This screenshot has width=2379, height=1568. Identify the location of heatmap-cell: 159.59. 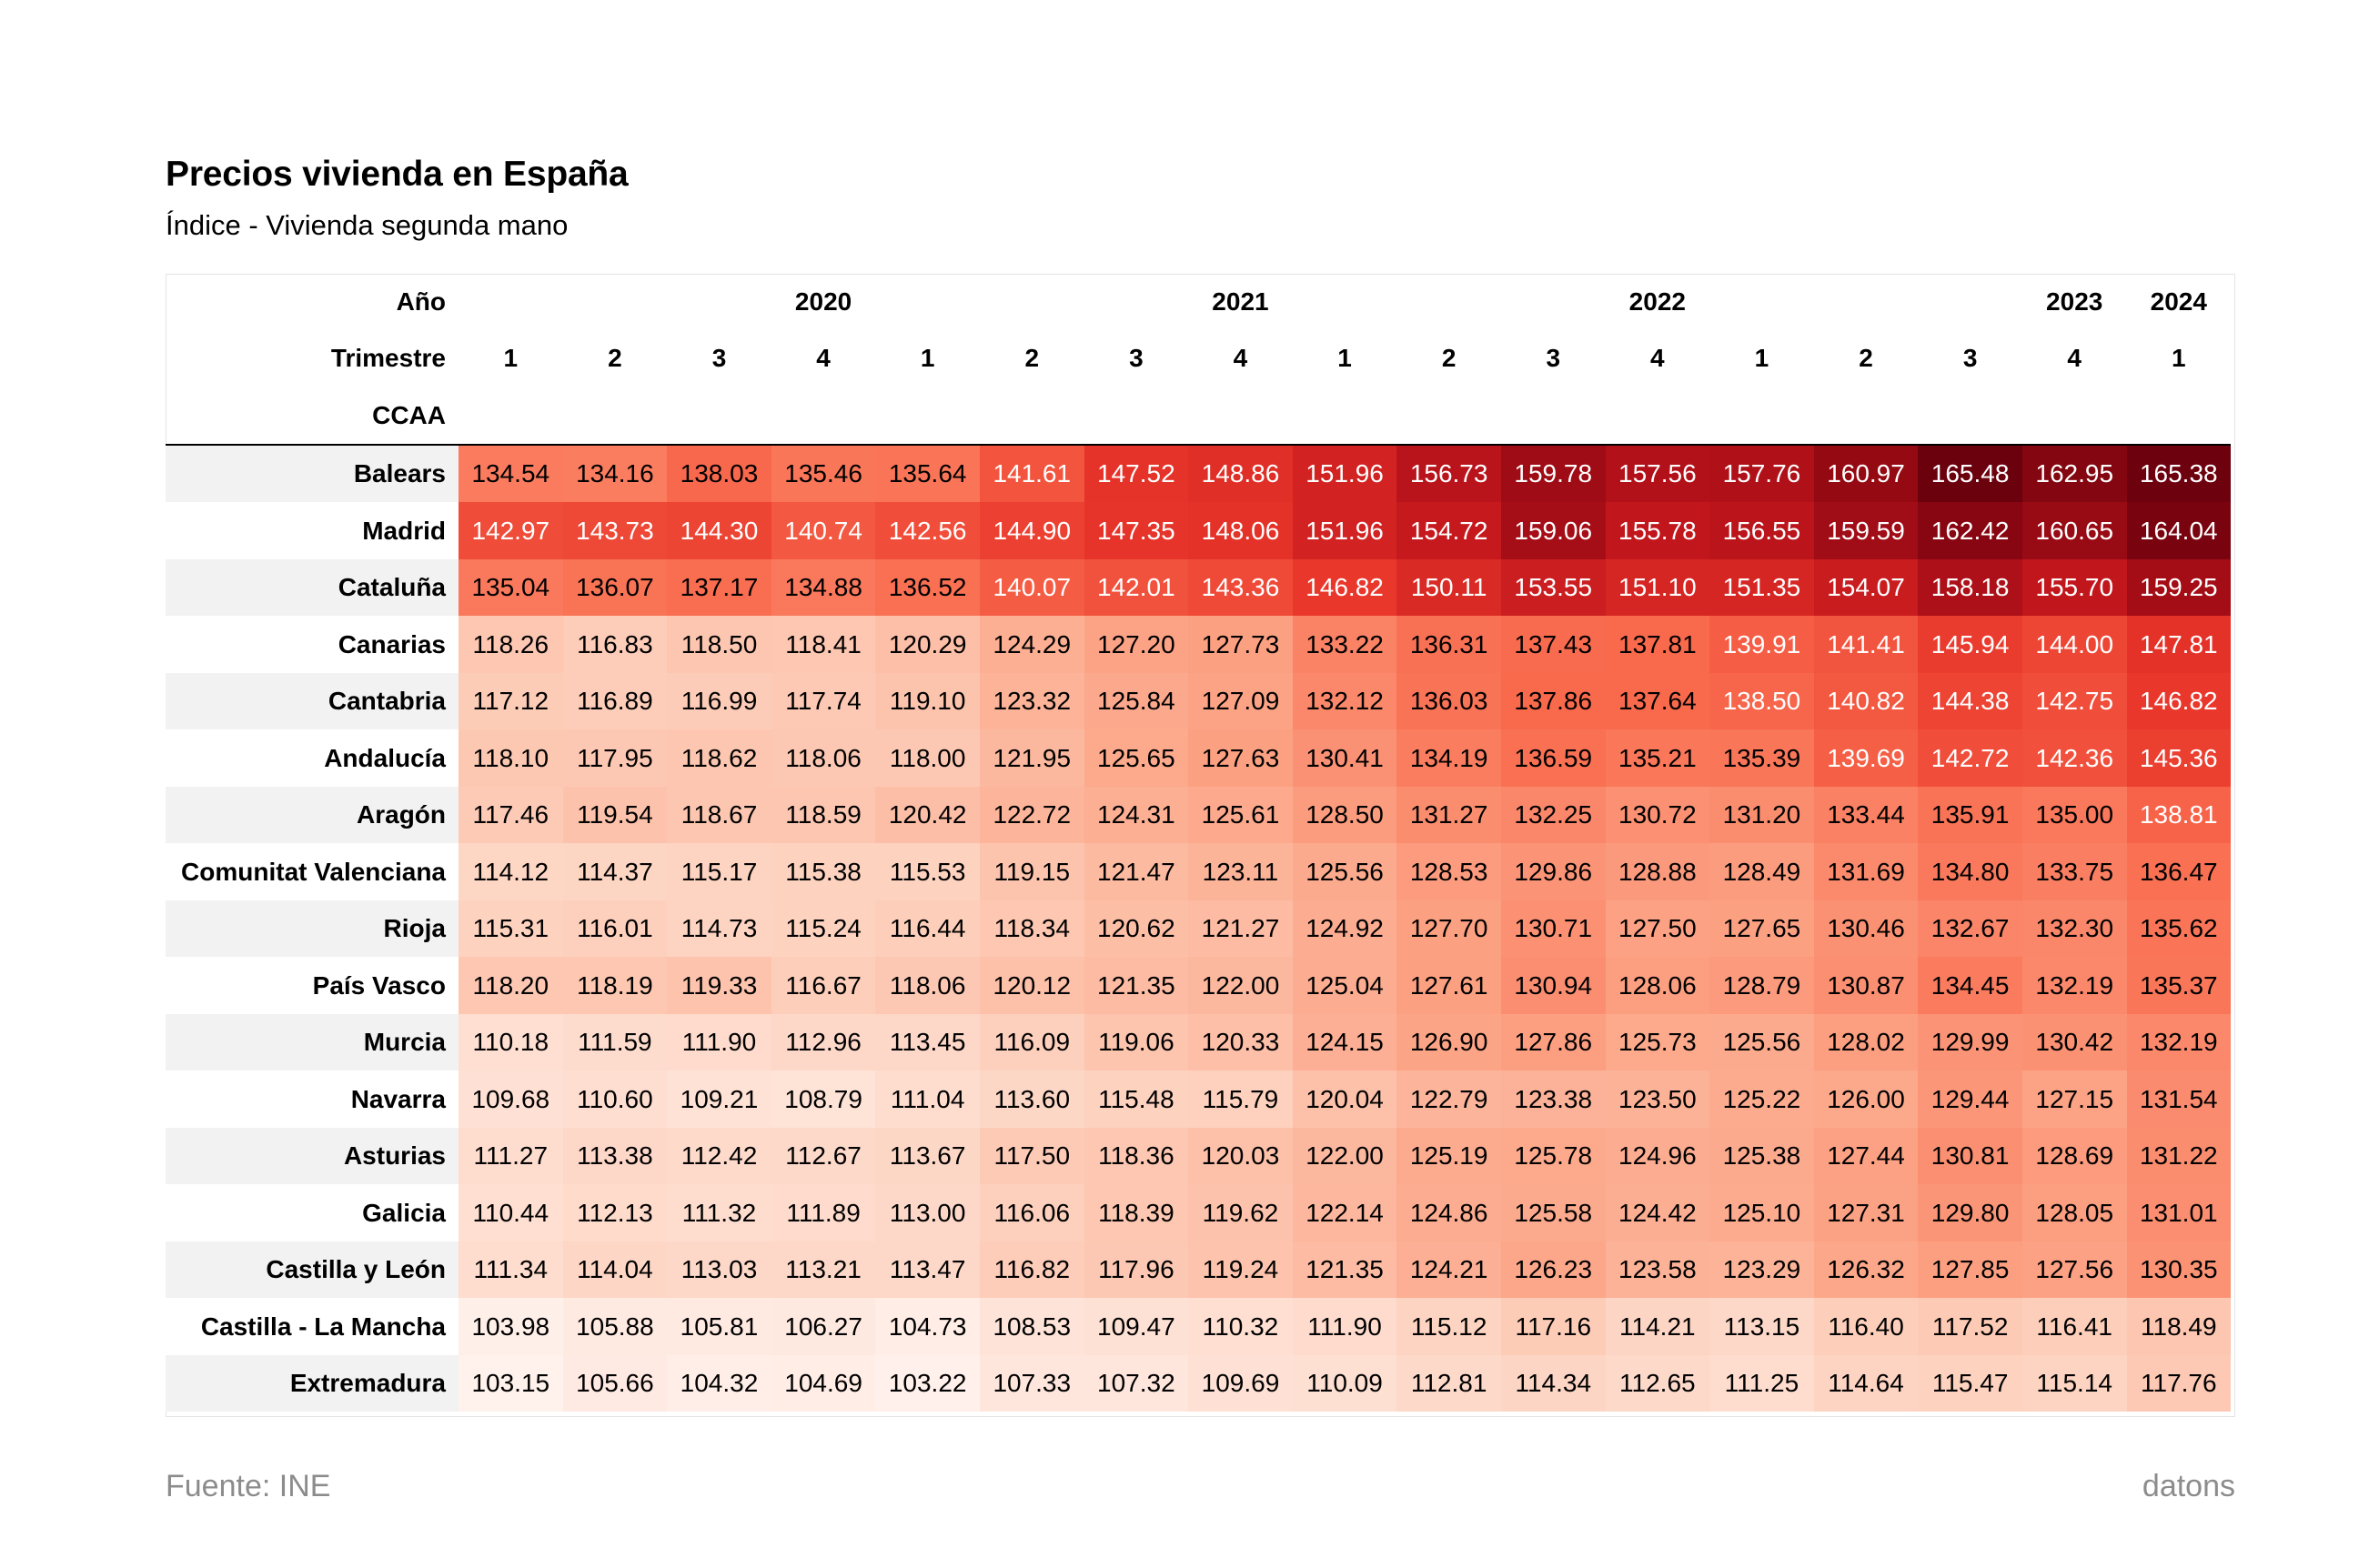
(1866, 530).